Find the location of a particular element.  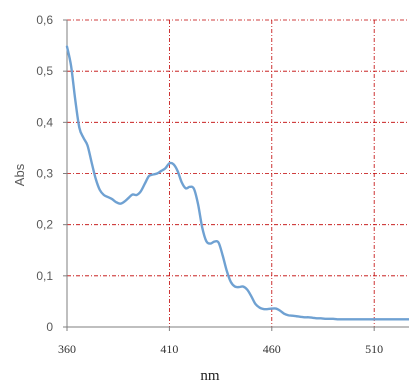

x-tick-label: 510 is located at coordinates (374, 349).